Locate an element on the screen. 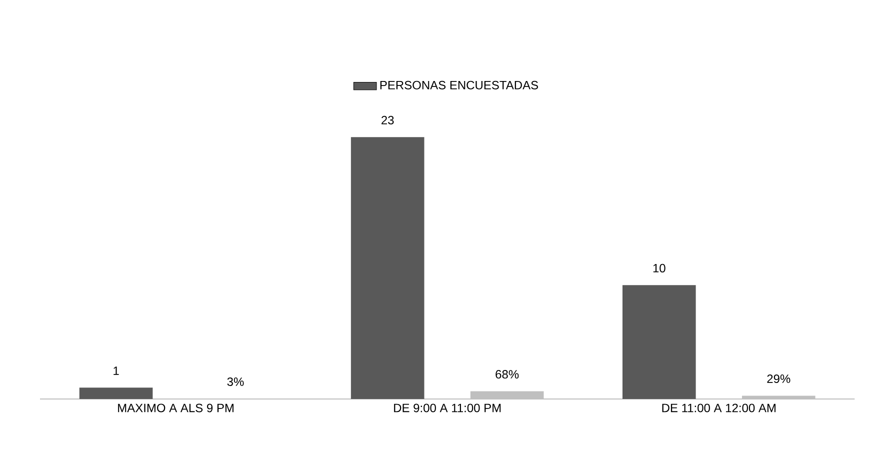 The width and height of the screenshot is (869, 455). x-tick-label: DE 9:00 A 11:00 PM is located at coordinates (447, 408).